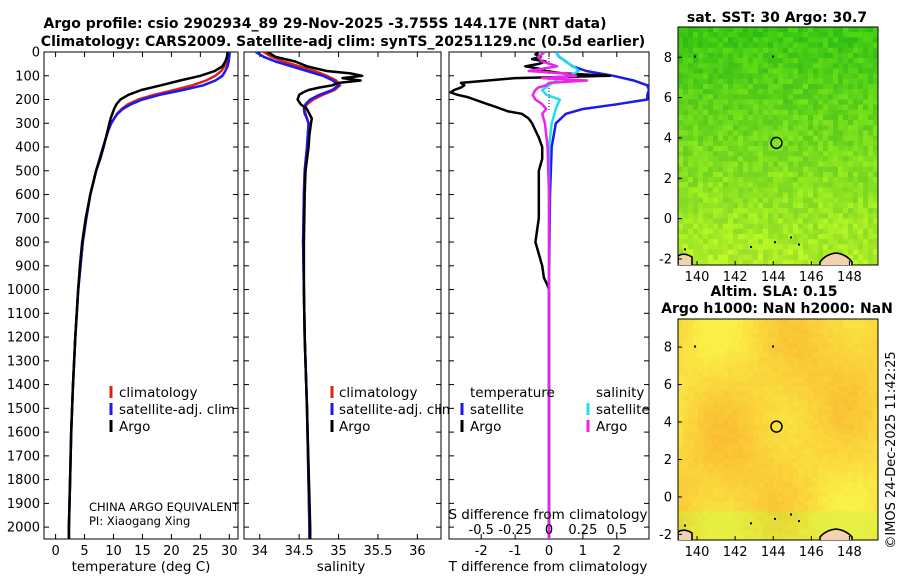 This screenshot has height=580, width=900. Describe the element at coordinates (668, 348) in the screenshot. I see `y-tick-label: 8` at that location.